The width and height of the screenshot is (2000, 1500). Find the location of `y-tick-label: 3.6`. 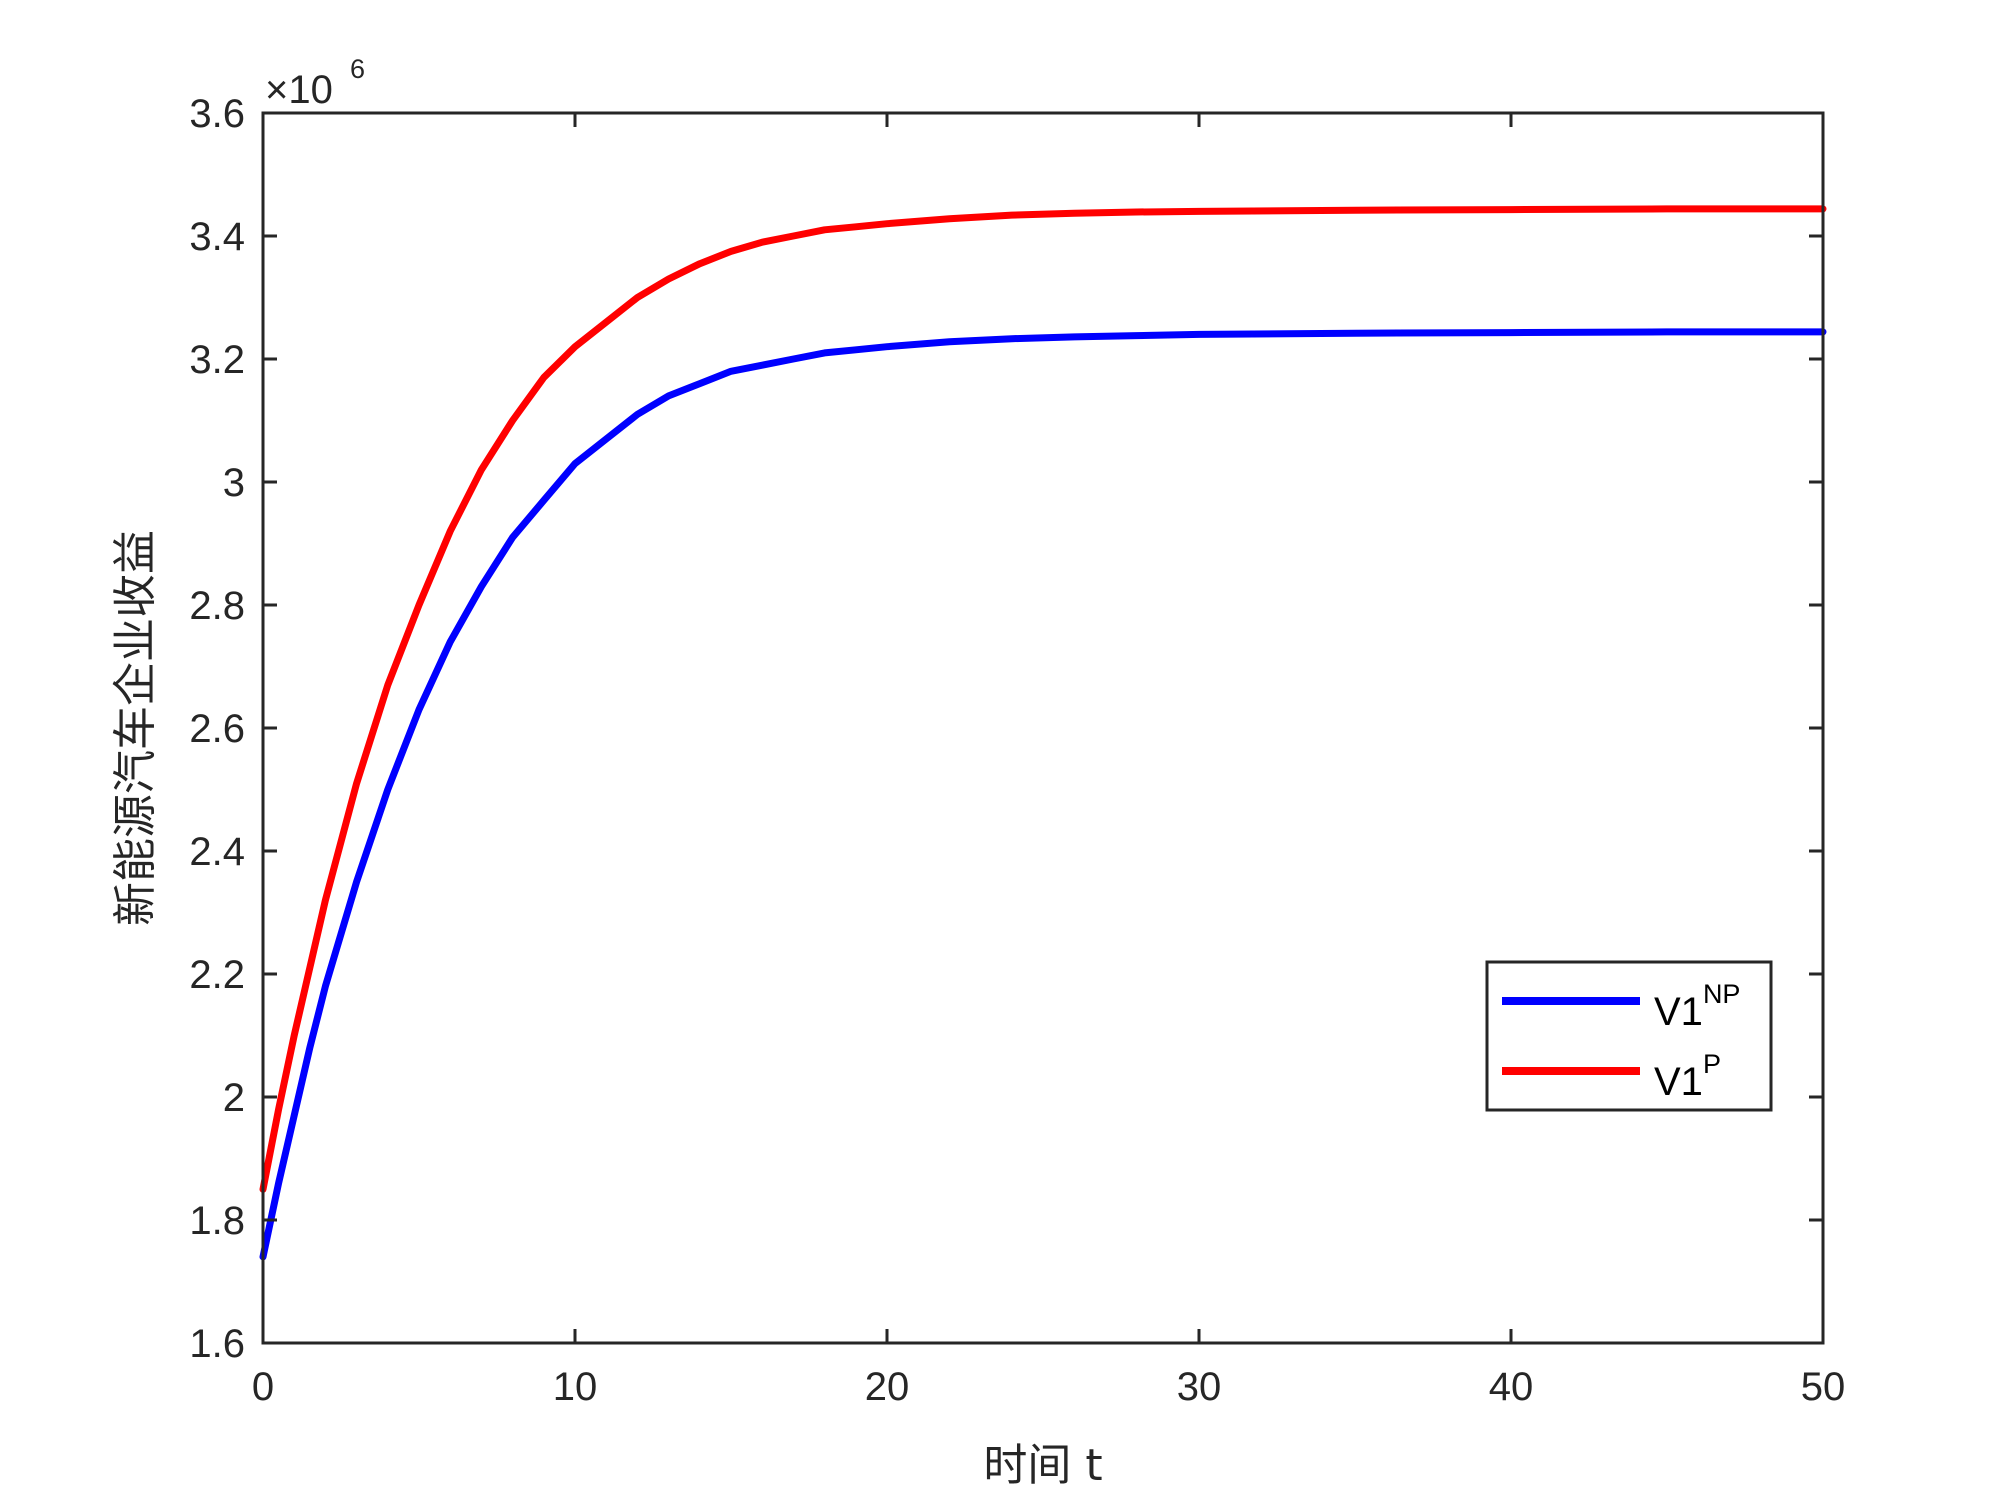

y-tick-label: 3.6 is located at coordinates (217, 114).